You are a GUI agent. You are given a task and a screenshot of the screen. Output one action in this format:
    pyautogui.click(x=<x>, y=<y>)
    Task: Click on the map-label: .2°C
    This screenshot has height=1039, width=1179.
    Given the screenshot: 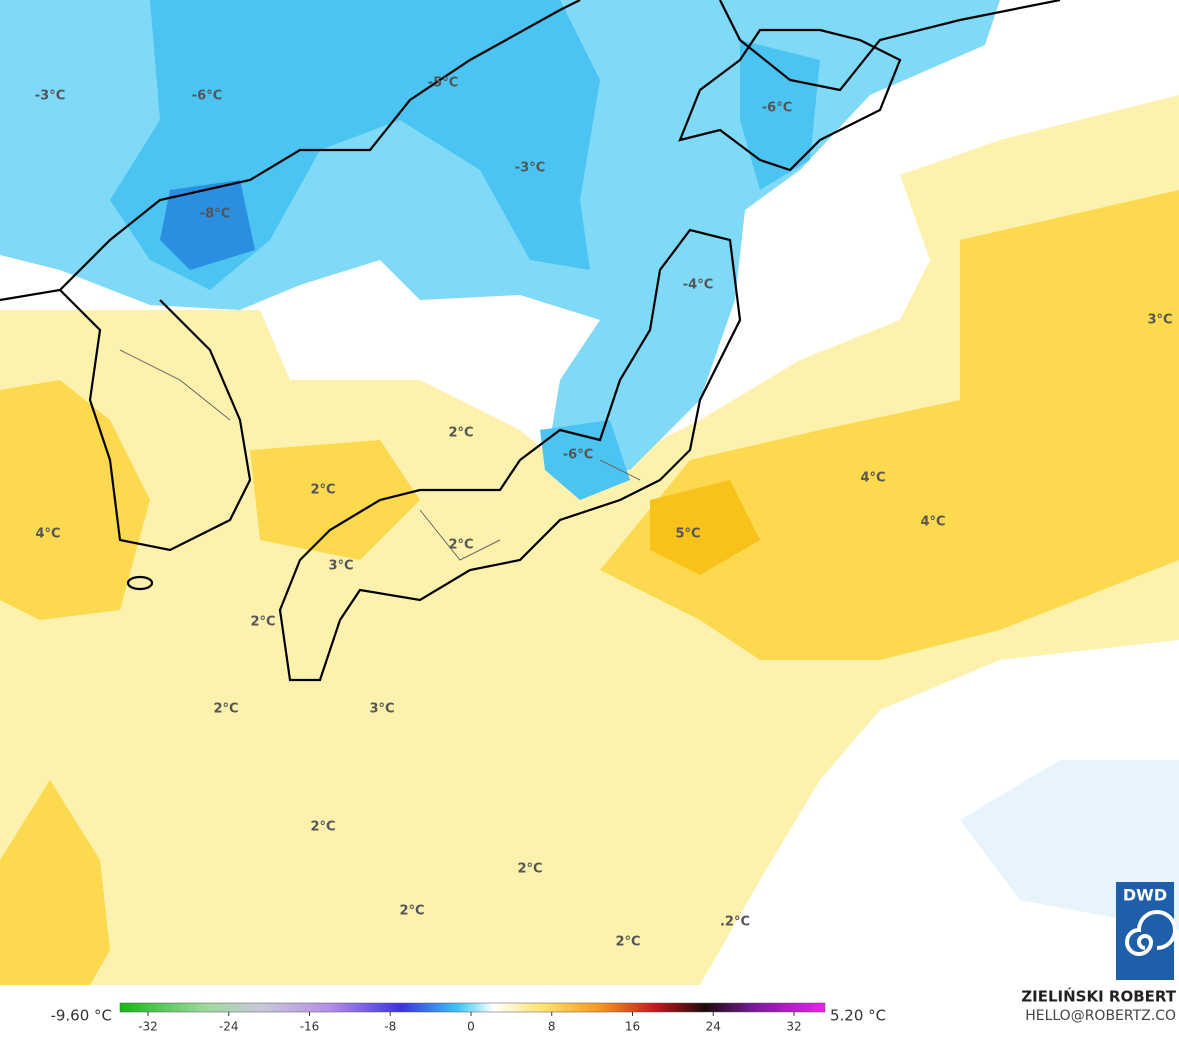 What is the action you would take?
    pyautogui.click(x=735, y=922)
    